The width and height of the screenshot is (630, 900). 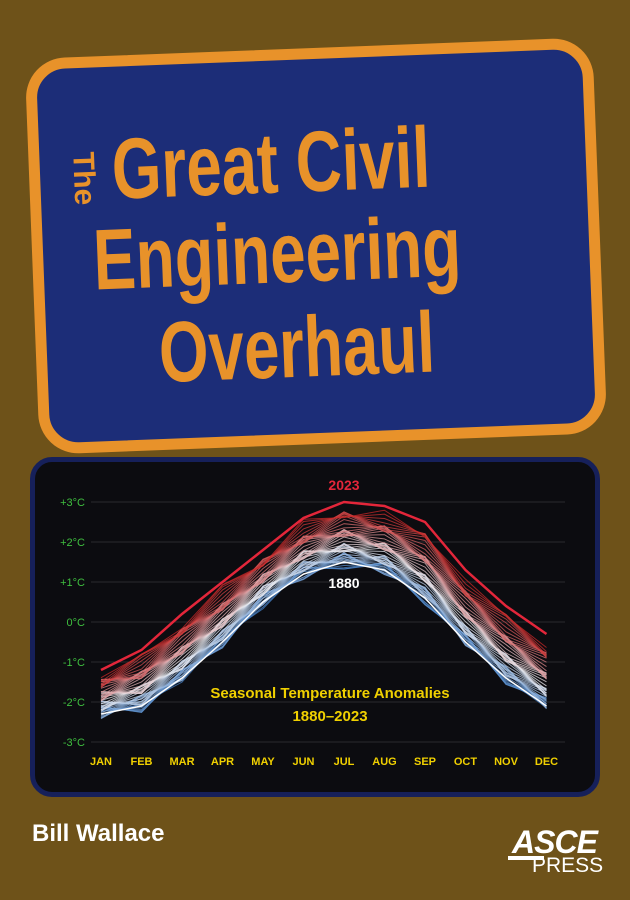 I want to click on x-tick-label: MAY, so click(x=263, y=762).